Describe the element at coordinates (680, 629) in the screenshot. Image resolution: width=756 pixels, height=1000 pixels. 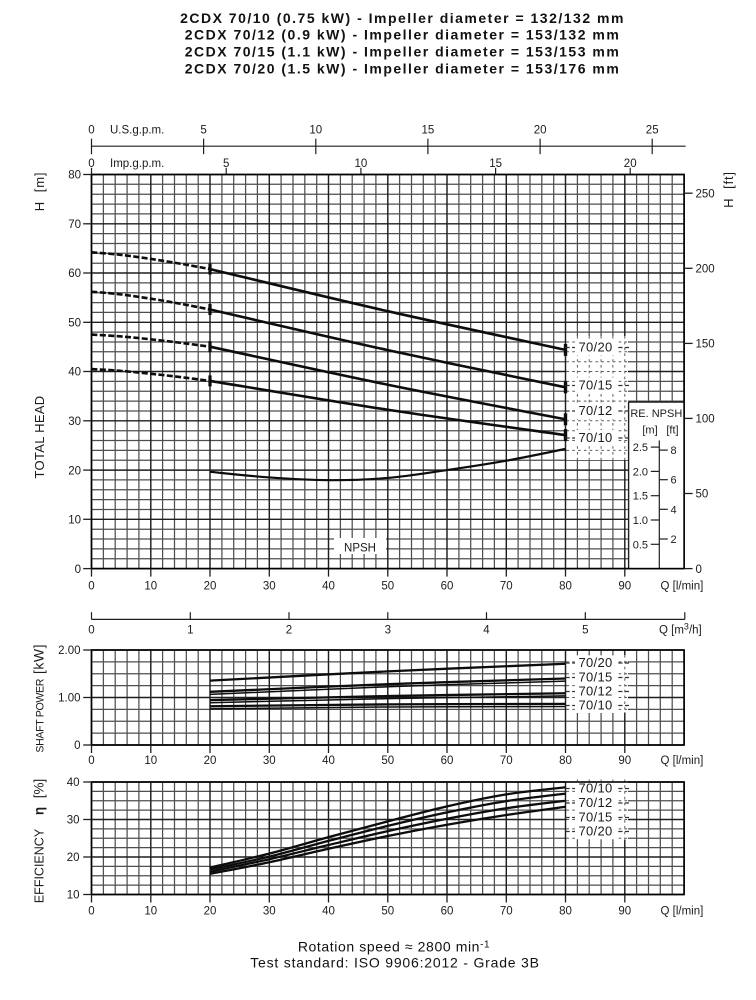
I see `svg-text: Q [m3/h]` at that location.